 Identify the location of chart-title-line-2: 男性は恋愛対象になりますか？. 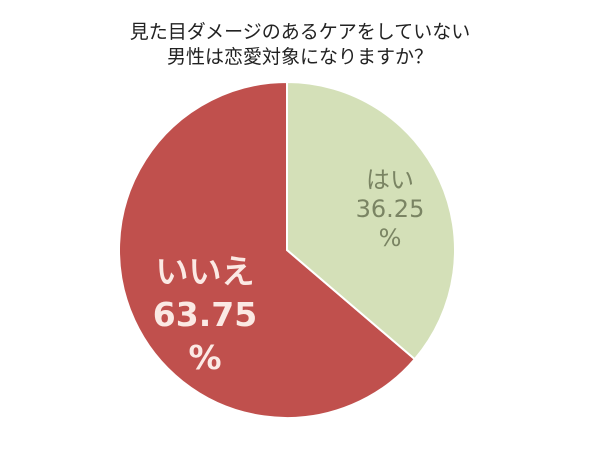
(299, 57).